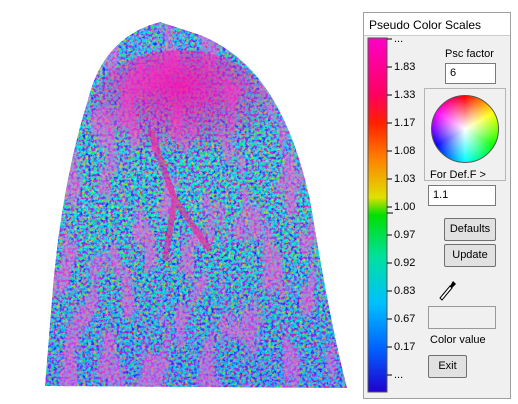 The width and height of the screenshot is (518, 404). I want to click on scale-label: 1.03, so click(405, 179).